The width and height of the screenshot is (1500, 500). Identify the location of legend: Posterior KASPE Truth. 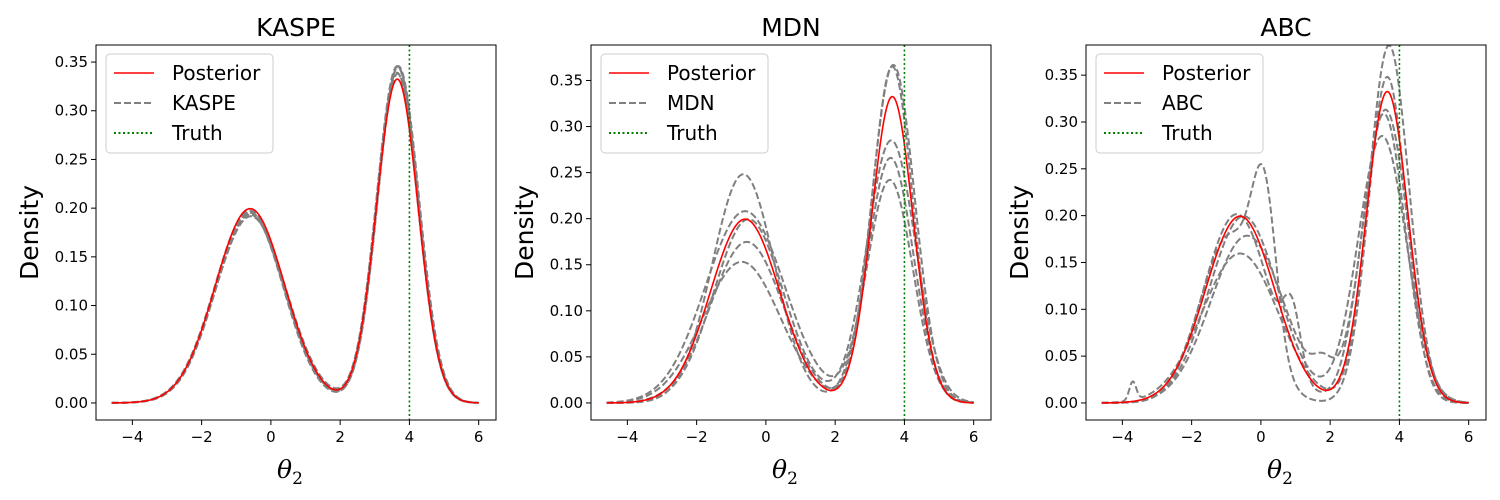
(189, 103).